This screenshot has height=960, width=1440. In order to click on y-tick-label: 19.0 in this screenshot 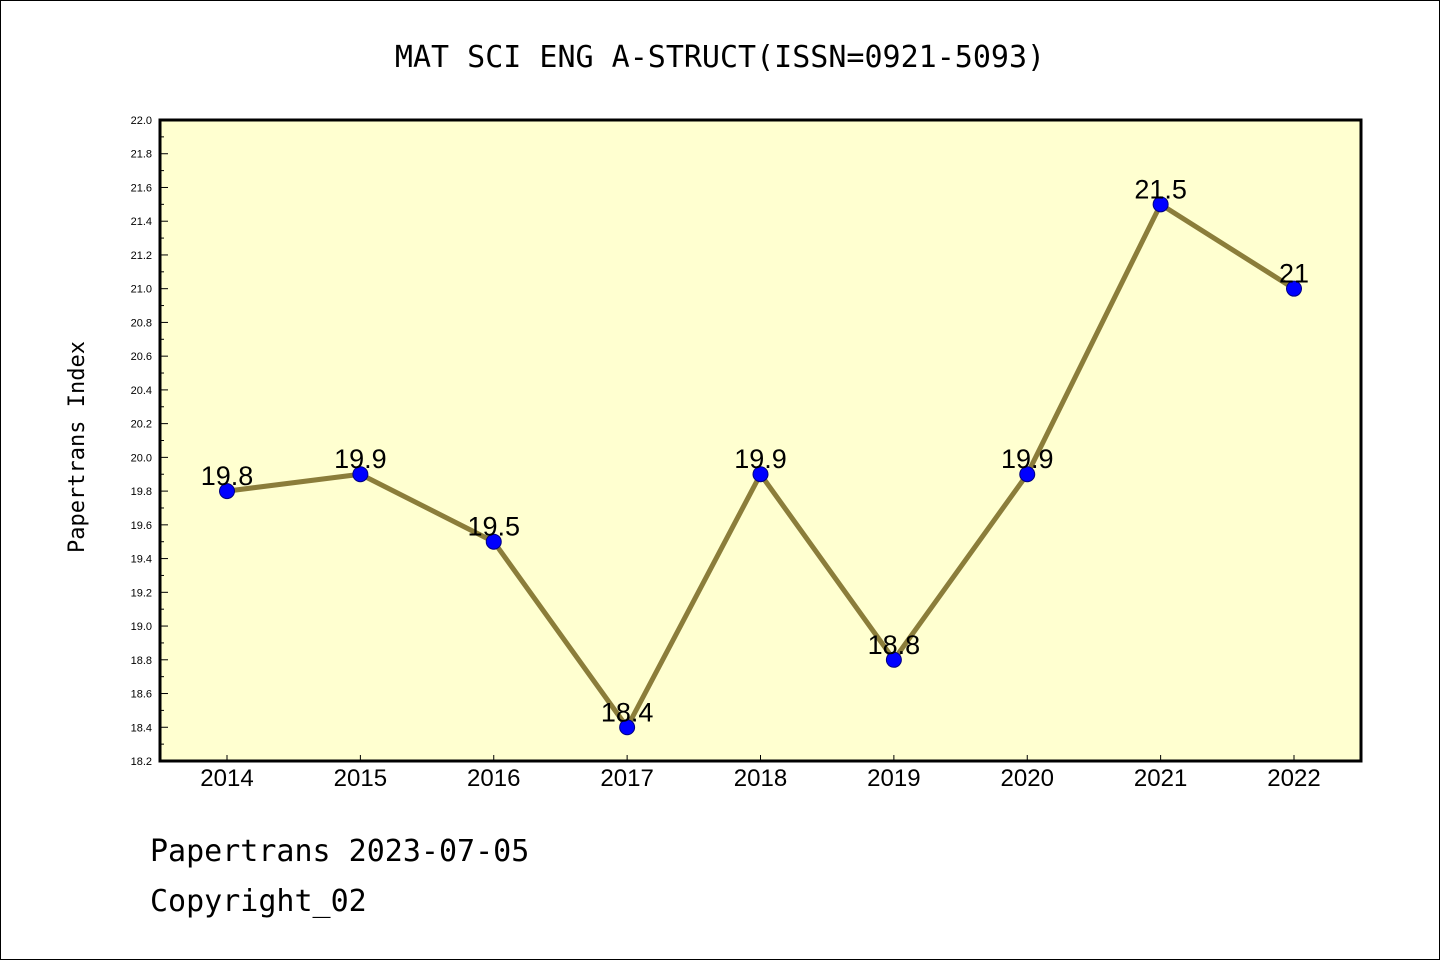, I will do `click(141, 627)`.